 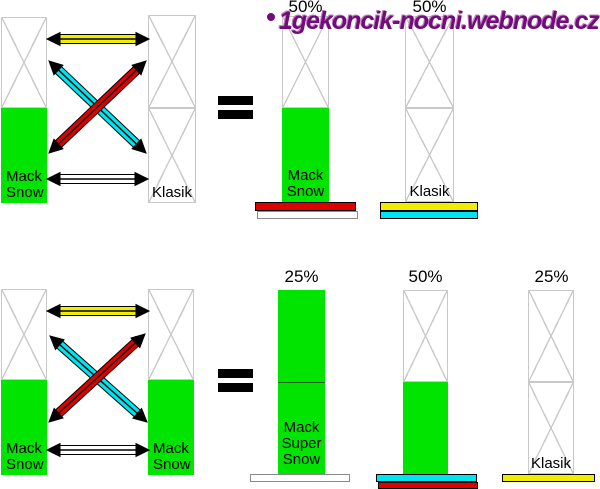 I want to click on bottom-result-bar-mack-super-snow: Mack Super Snow, so click(x=301, y=382).